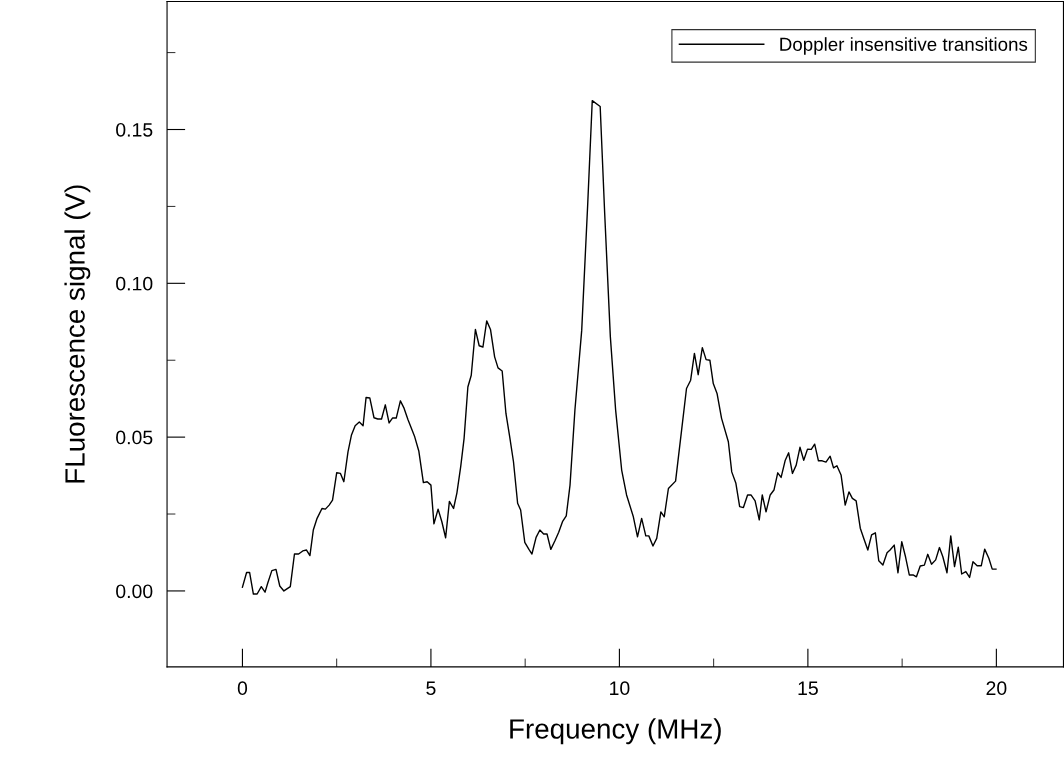 The image size is (1064, 771). What do you see at coordinates (134, 591) in the screenshot?
I see `y-tick-label: 0.00` at bounding box center [134, 591].